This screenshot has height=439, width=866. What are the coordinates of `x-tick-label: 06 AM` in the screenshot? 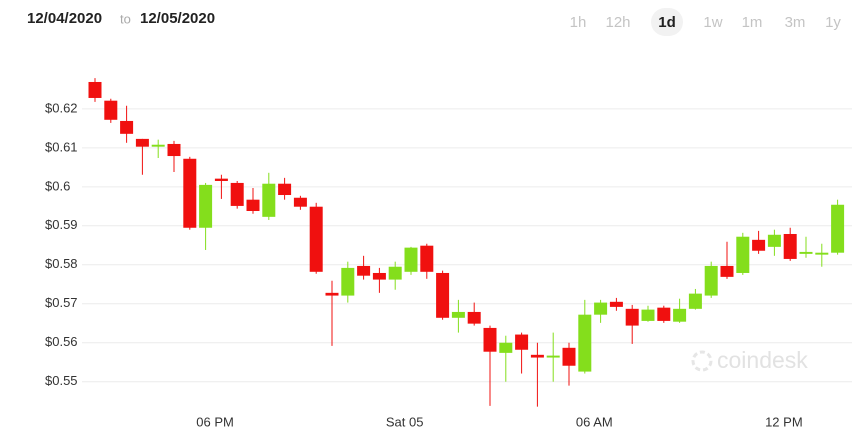 It's located at (594, 421).